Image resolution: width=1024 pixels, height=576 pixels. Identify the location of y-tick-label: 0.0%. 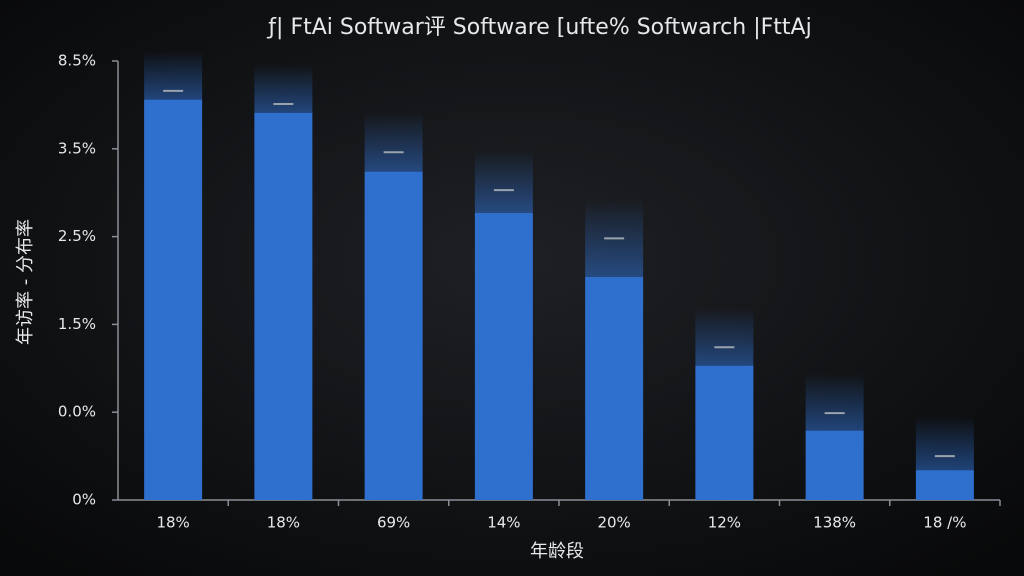
(77, 412).